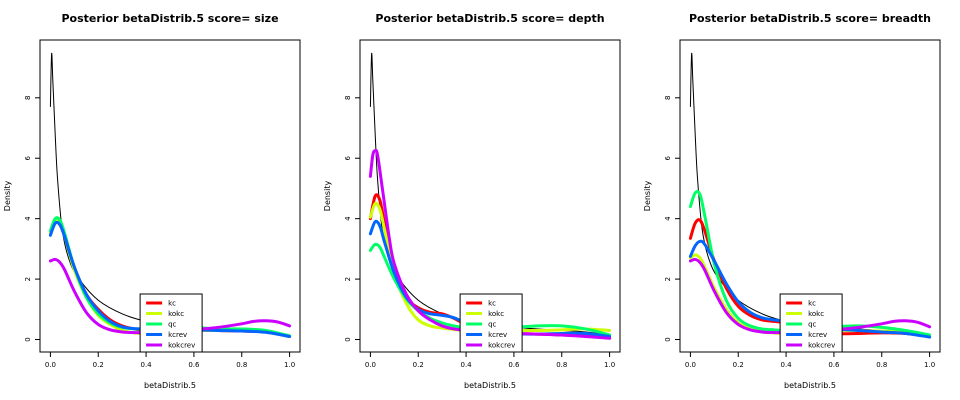 This screenshot has width=960, height=400. What do you see at coordinates (810, 18) in the screenshot?
I see `chart-title: Posterior betaDistrib.5 score= breadth` at bounding box center [810, 18].